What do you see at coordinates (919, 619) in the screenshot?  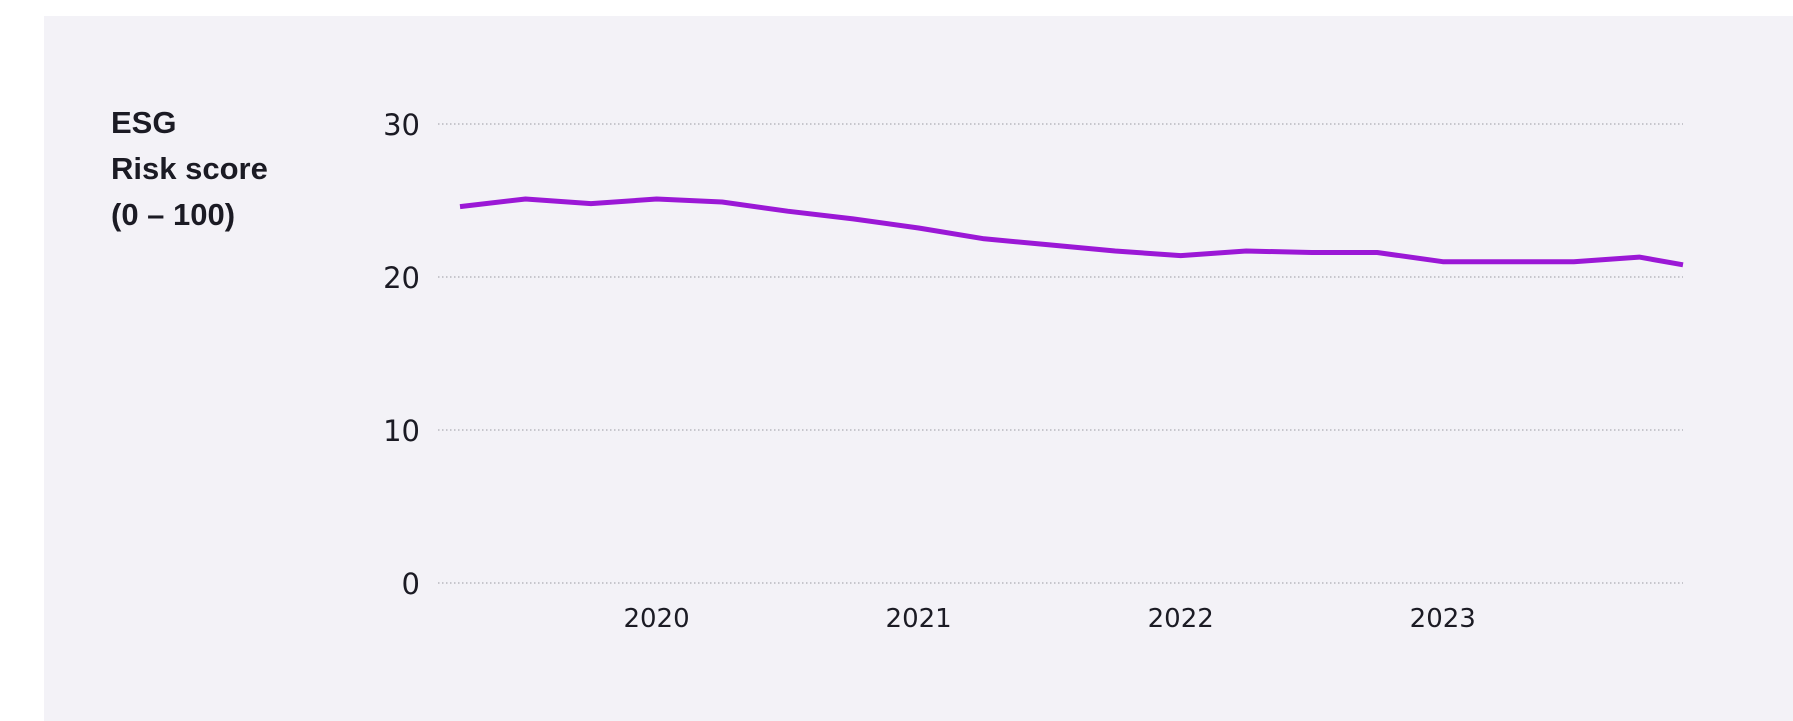 I see `x-tick-label: 2021` at bounding box center [919, 619].